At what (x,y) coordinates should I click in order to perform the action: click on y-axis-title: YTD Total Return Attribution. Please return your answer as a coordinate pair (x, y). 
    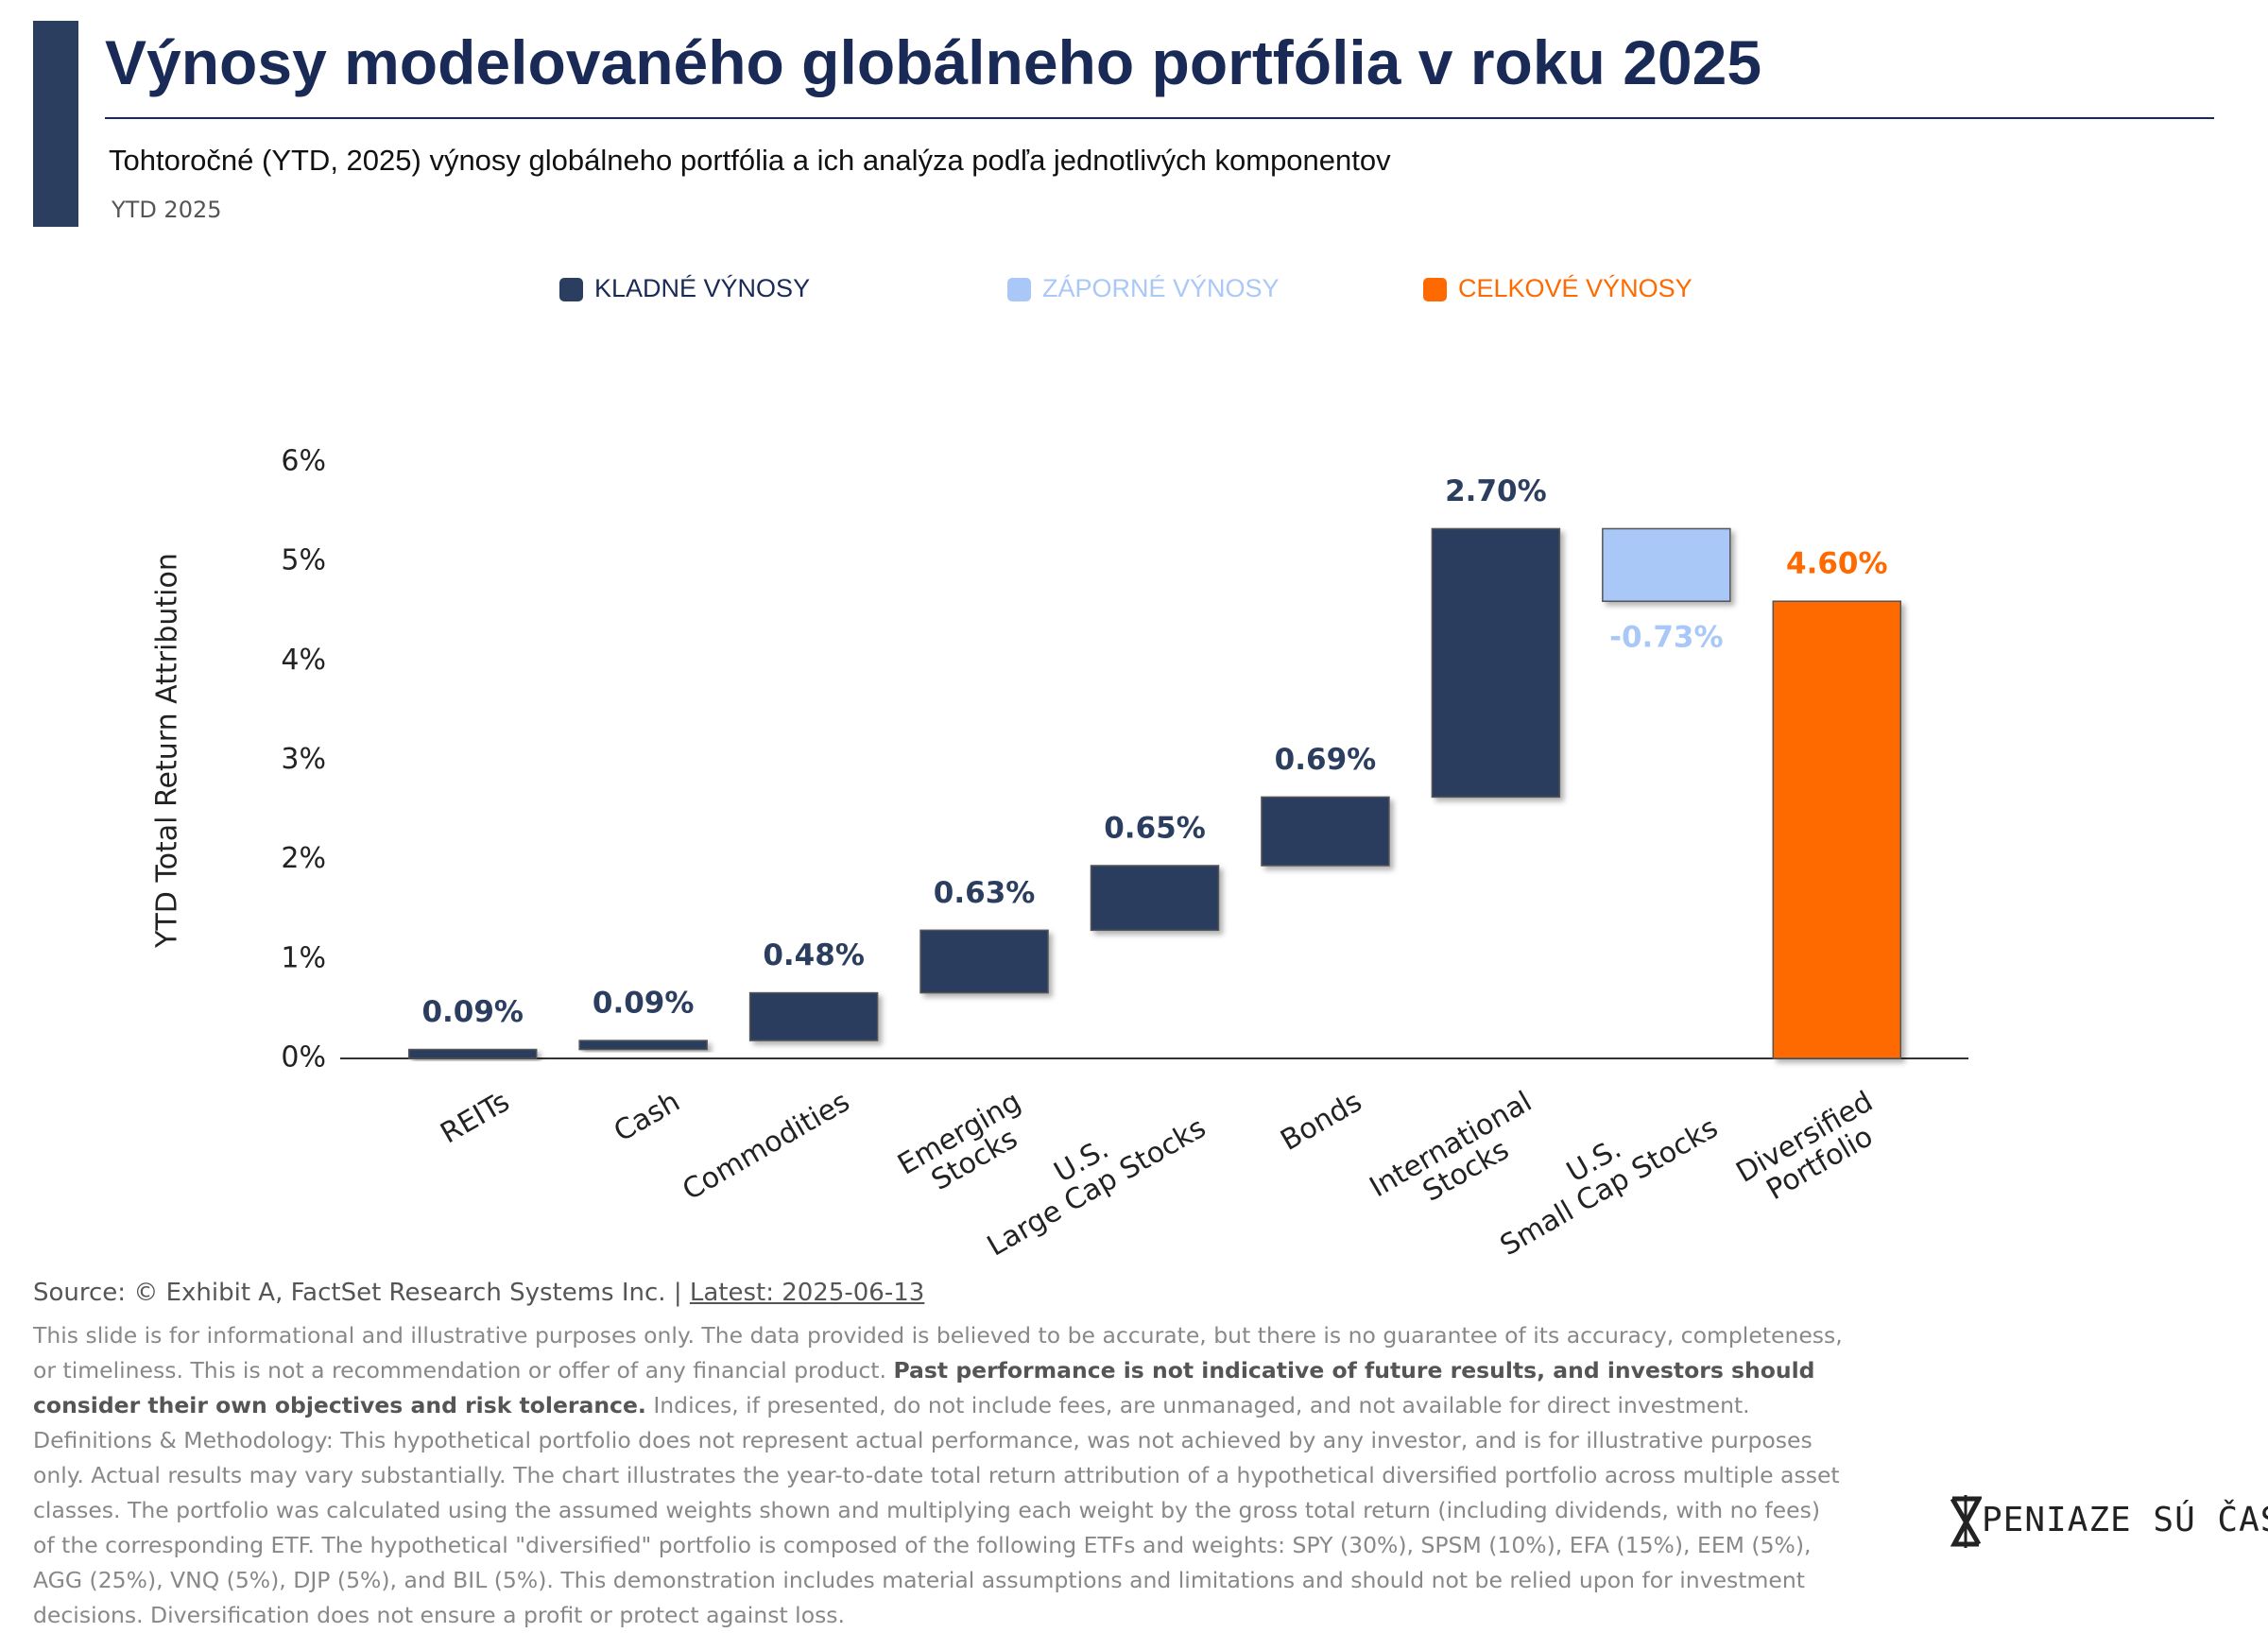
    Looking at the image, I should click on (167, 751).